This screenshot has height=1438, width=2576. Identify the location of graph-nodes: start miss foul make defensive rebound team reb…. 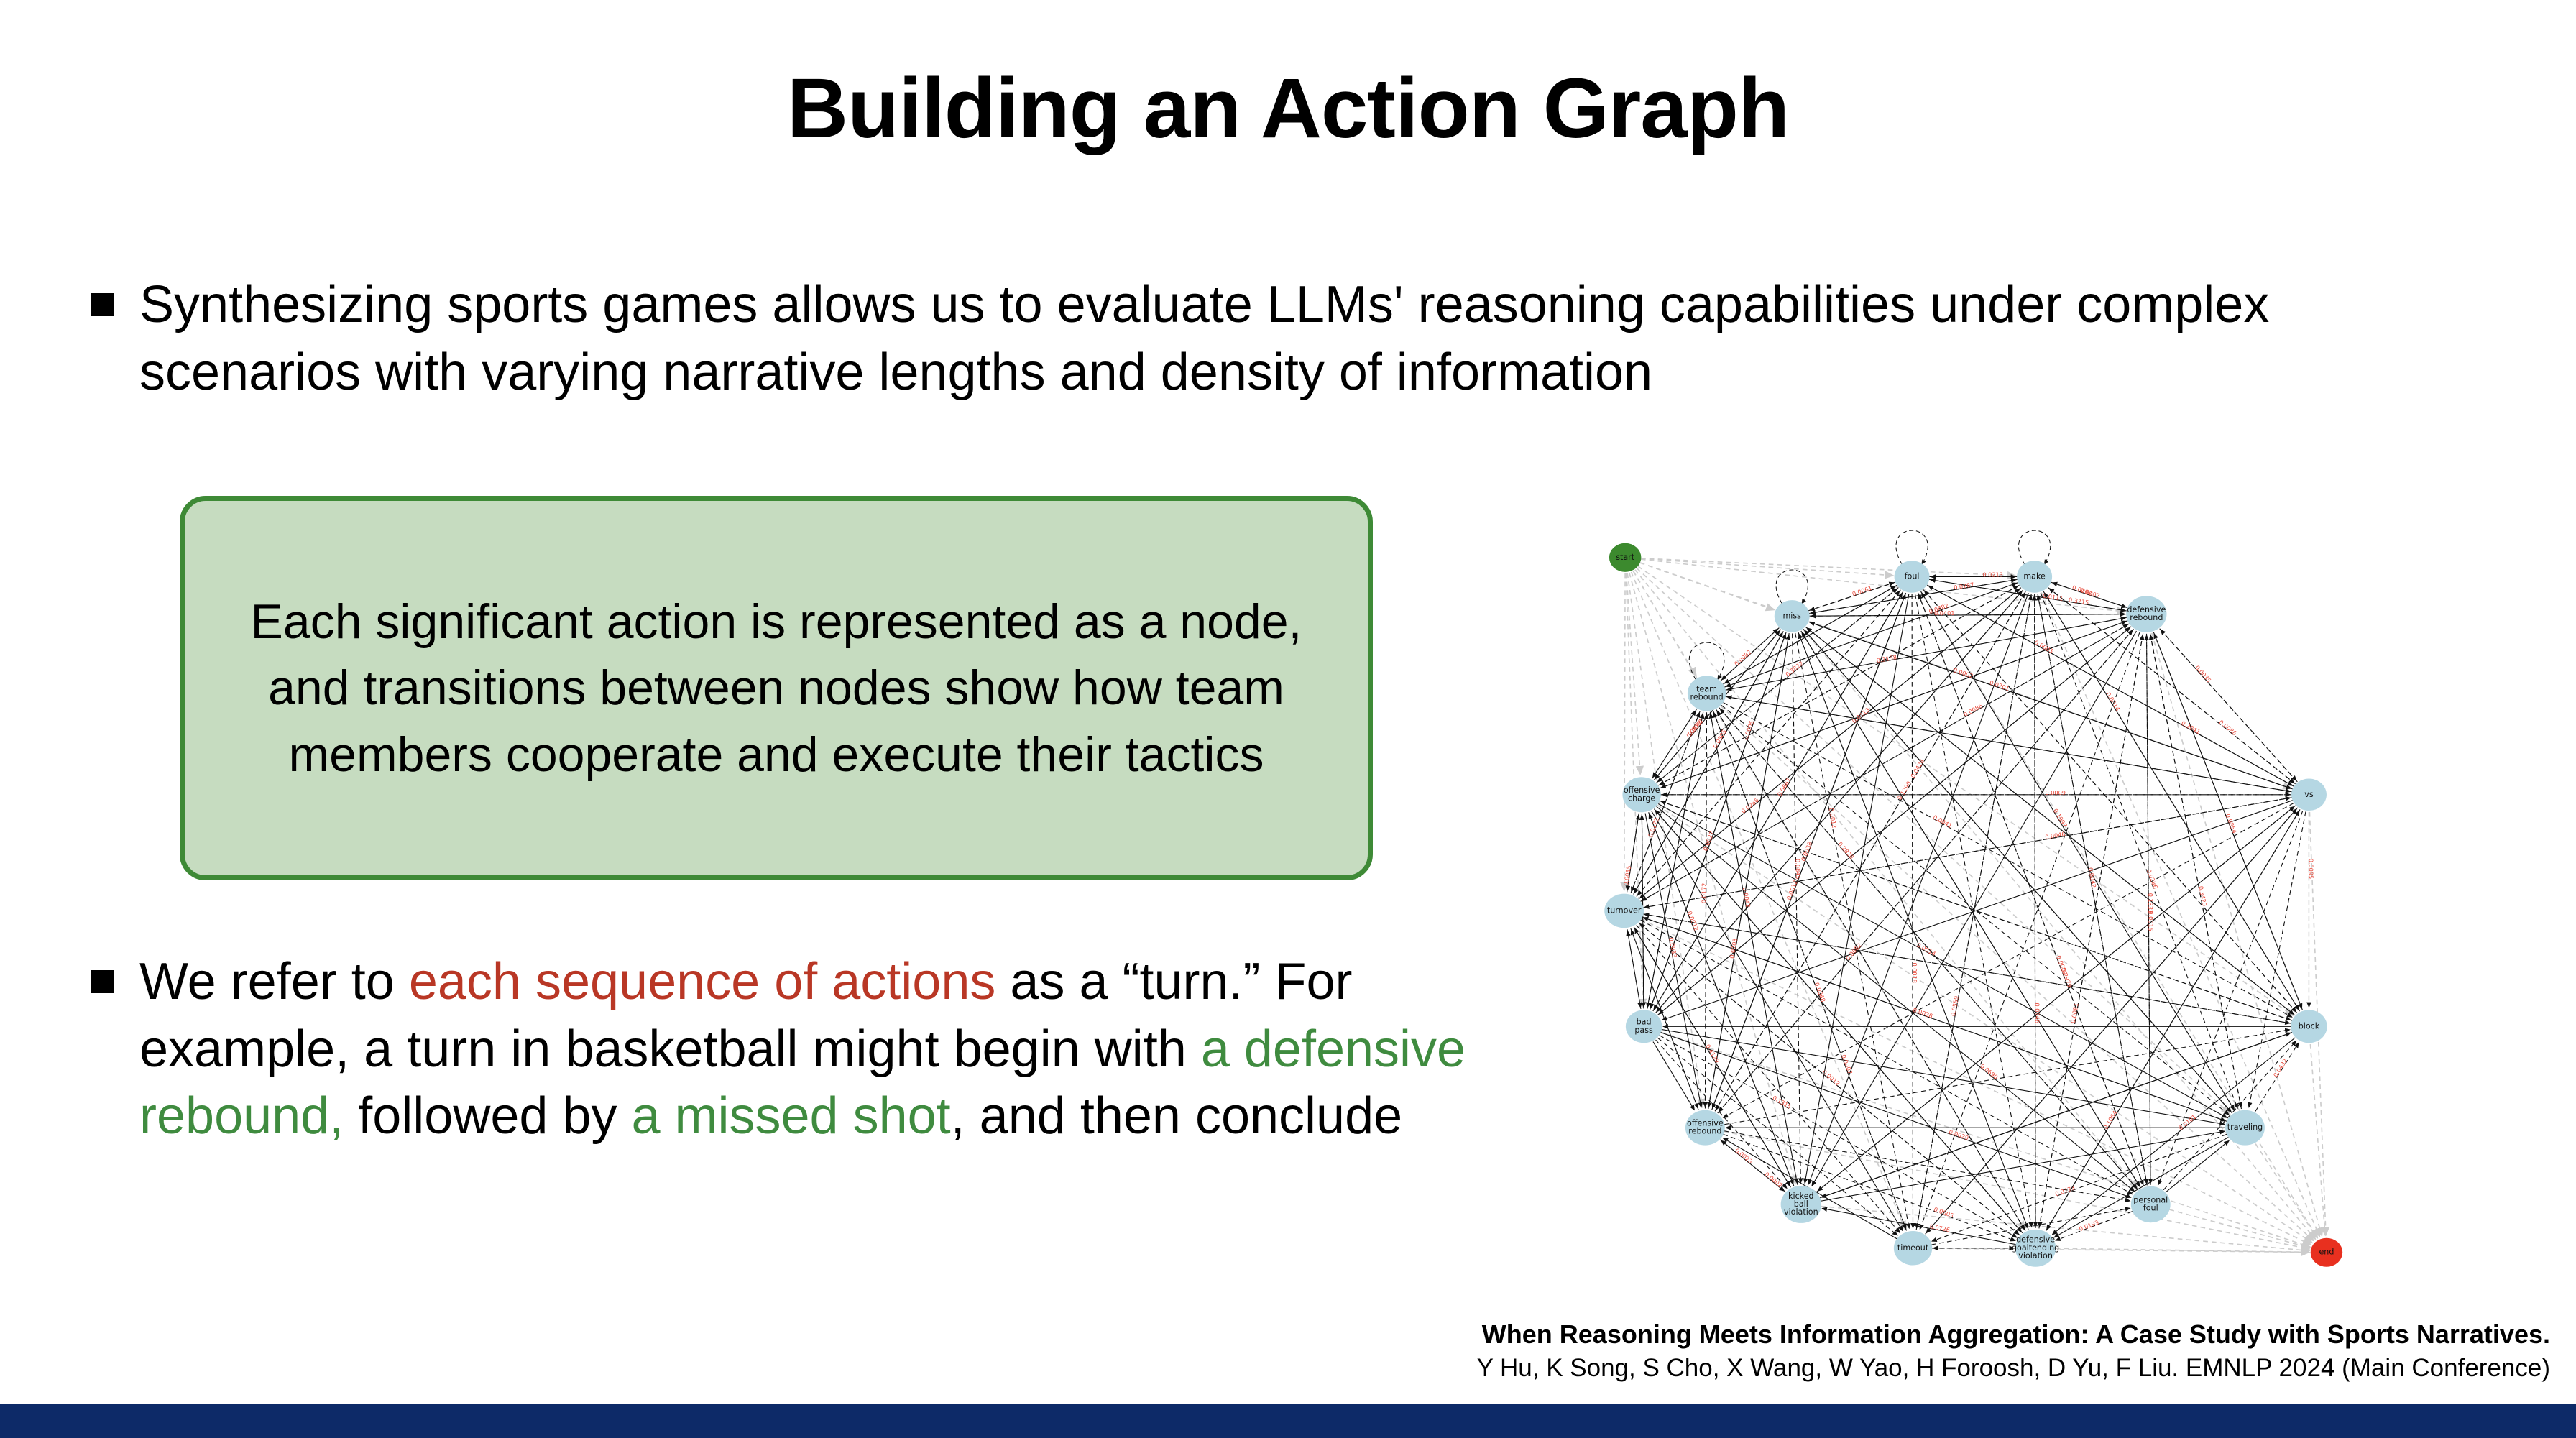
(1973, 905).